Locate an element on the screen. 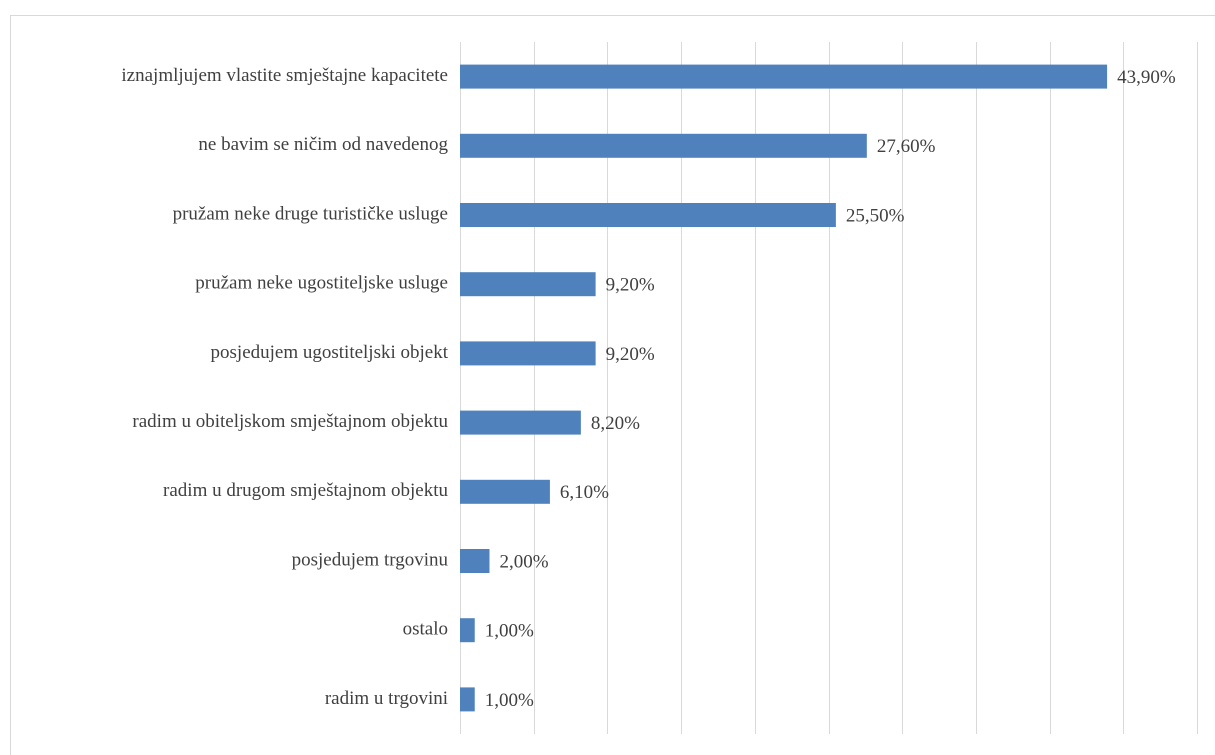 The height and width of the screenshot is (755, 1215). y-tick-label: ne bavim se ničim od navedenog is located at coordinates (323, 144).